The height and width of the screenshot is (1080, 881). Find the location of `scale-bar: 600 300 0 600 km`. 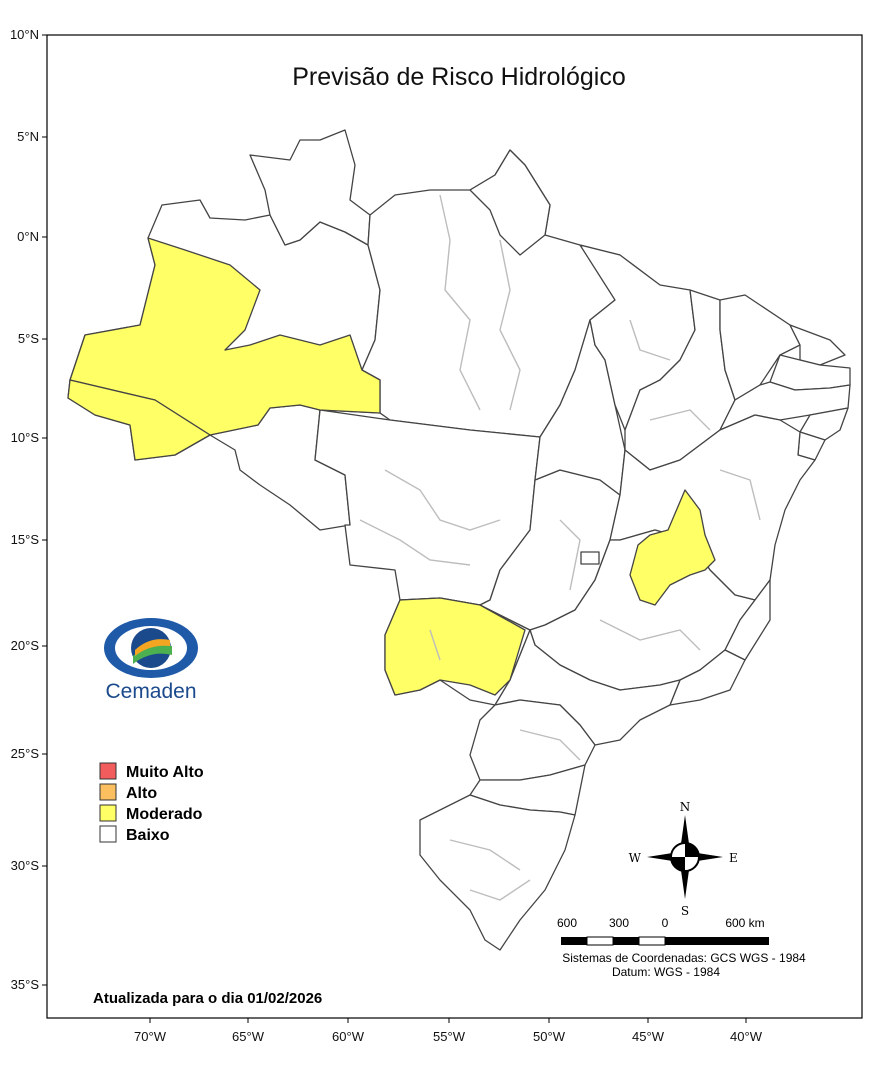

scale-bar: 600 300 0 600 km is located at coordinates (663, 931).